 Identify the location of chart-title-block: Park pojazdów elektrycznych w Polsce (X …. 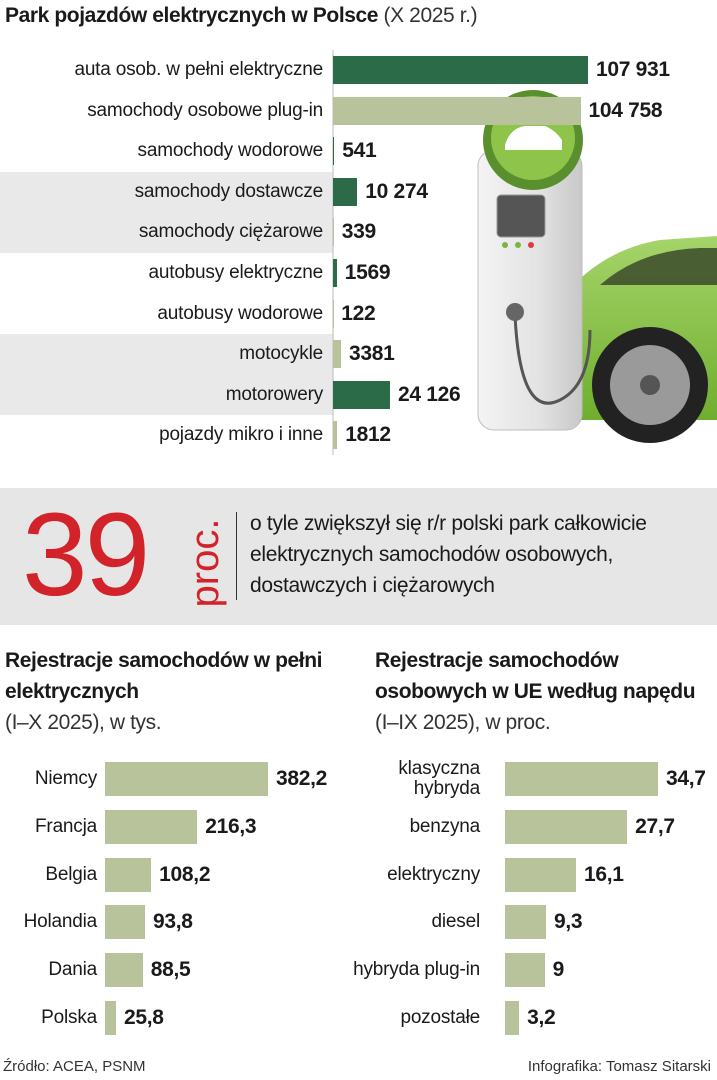
(241, 15).